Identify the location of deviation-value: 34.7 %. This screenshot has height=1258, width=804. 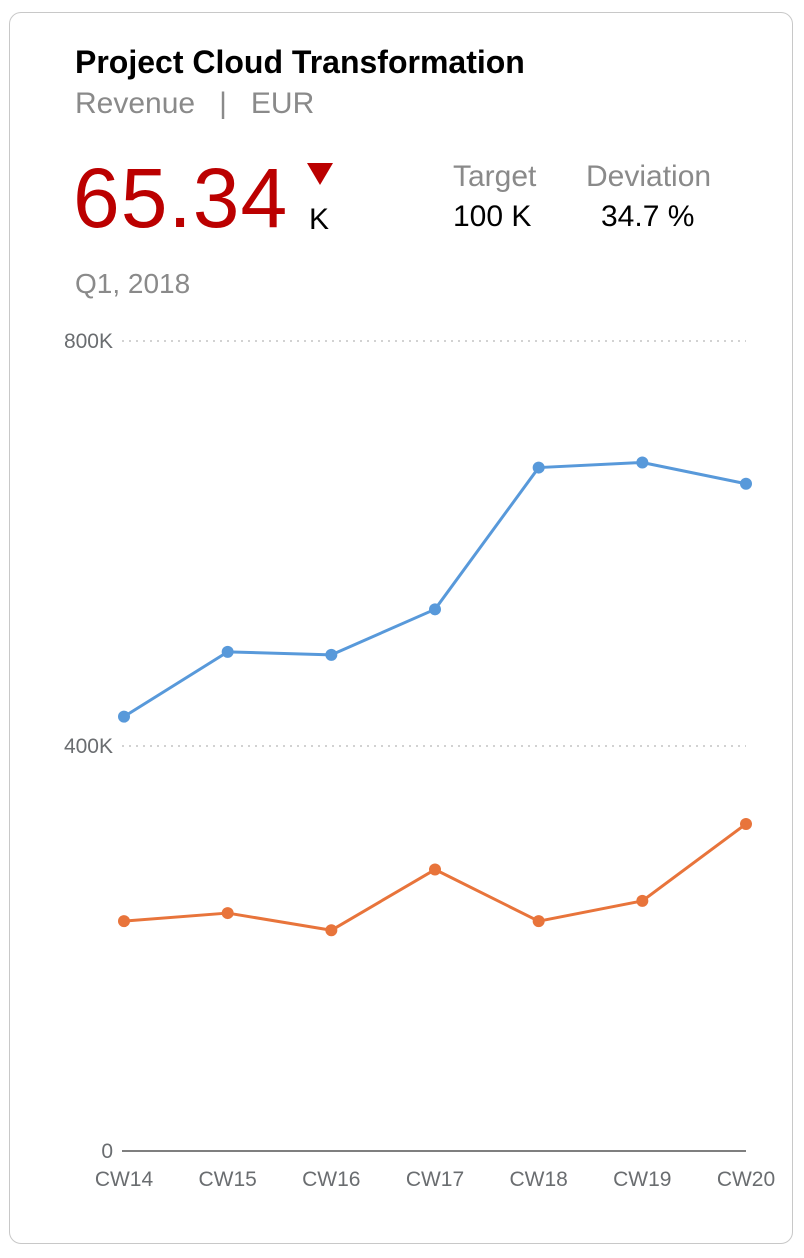
(648, 216).